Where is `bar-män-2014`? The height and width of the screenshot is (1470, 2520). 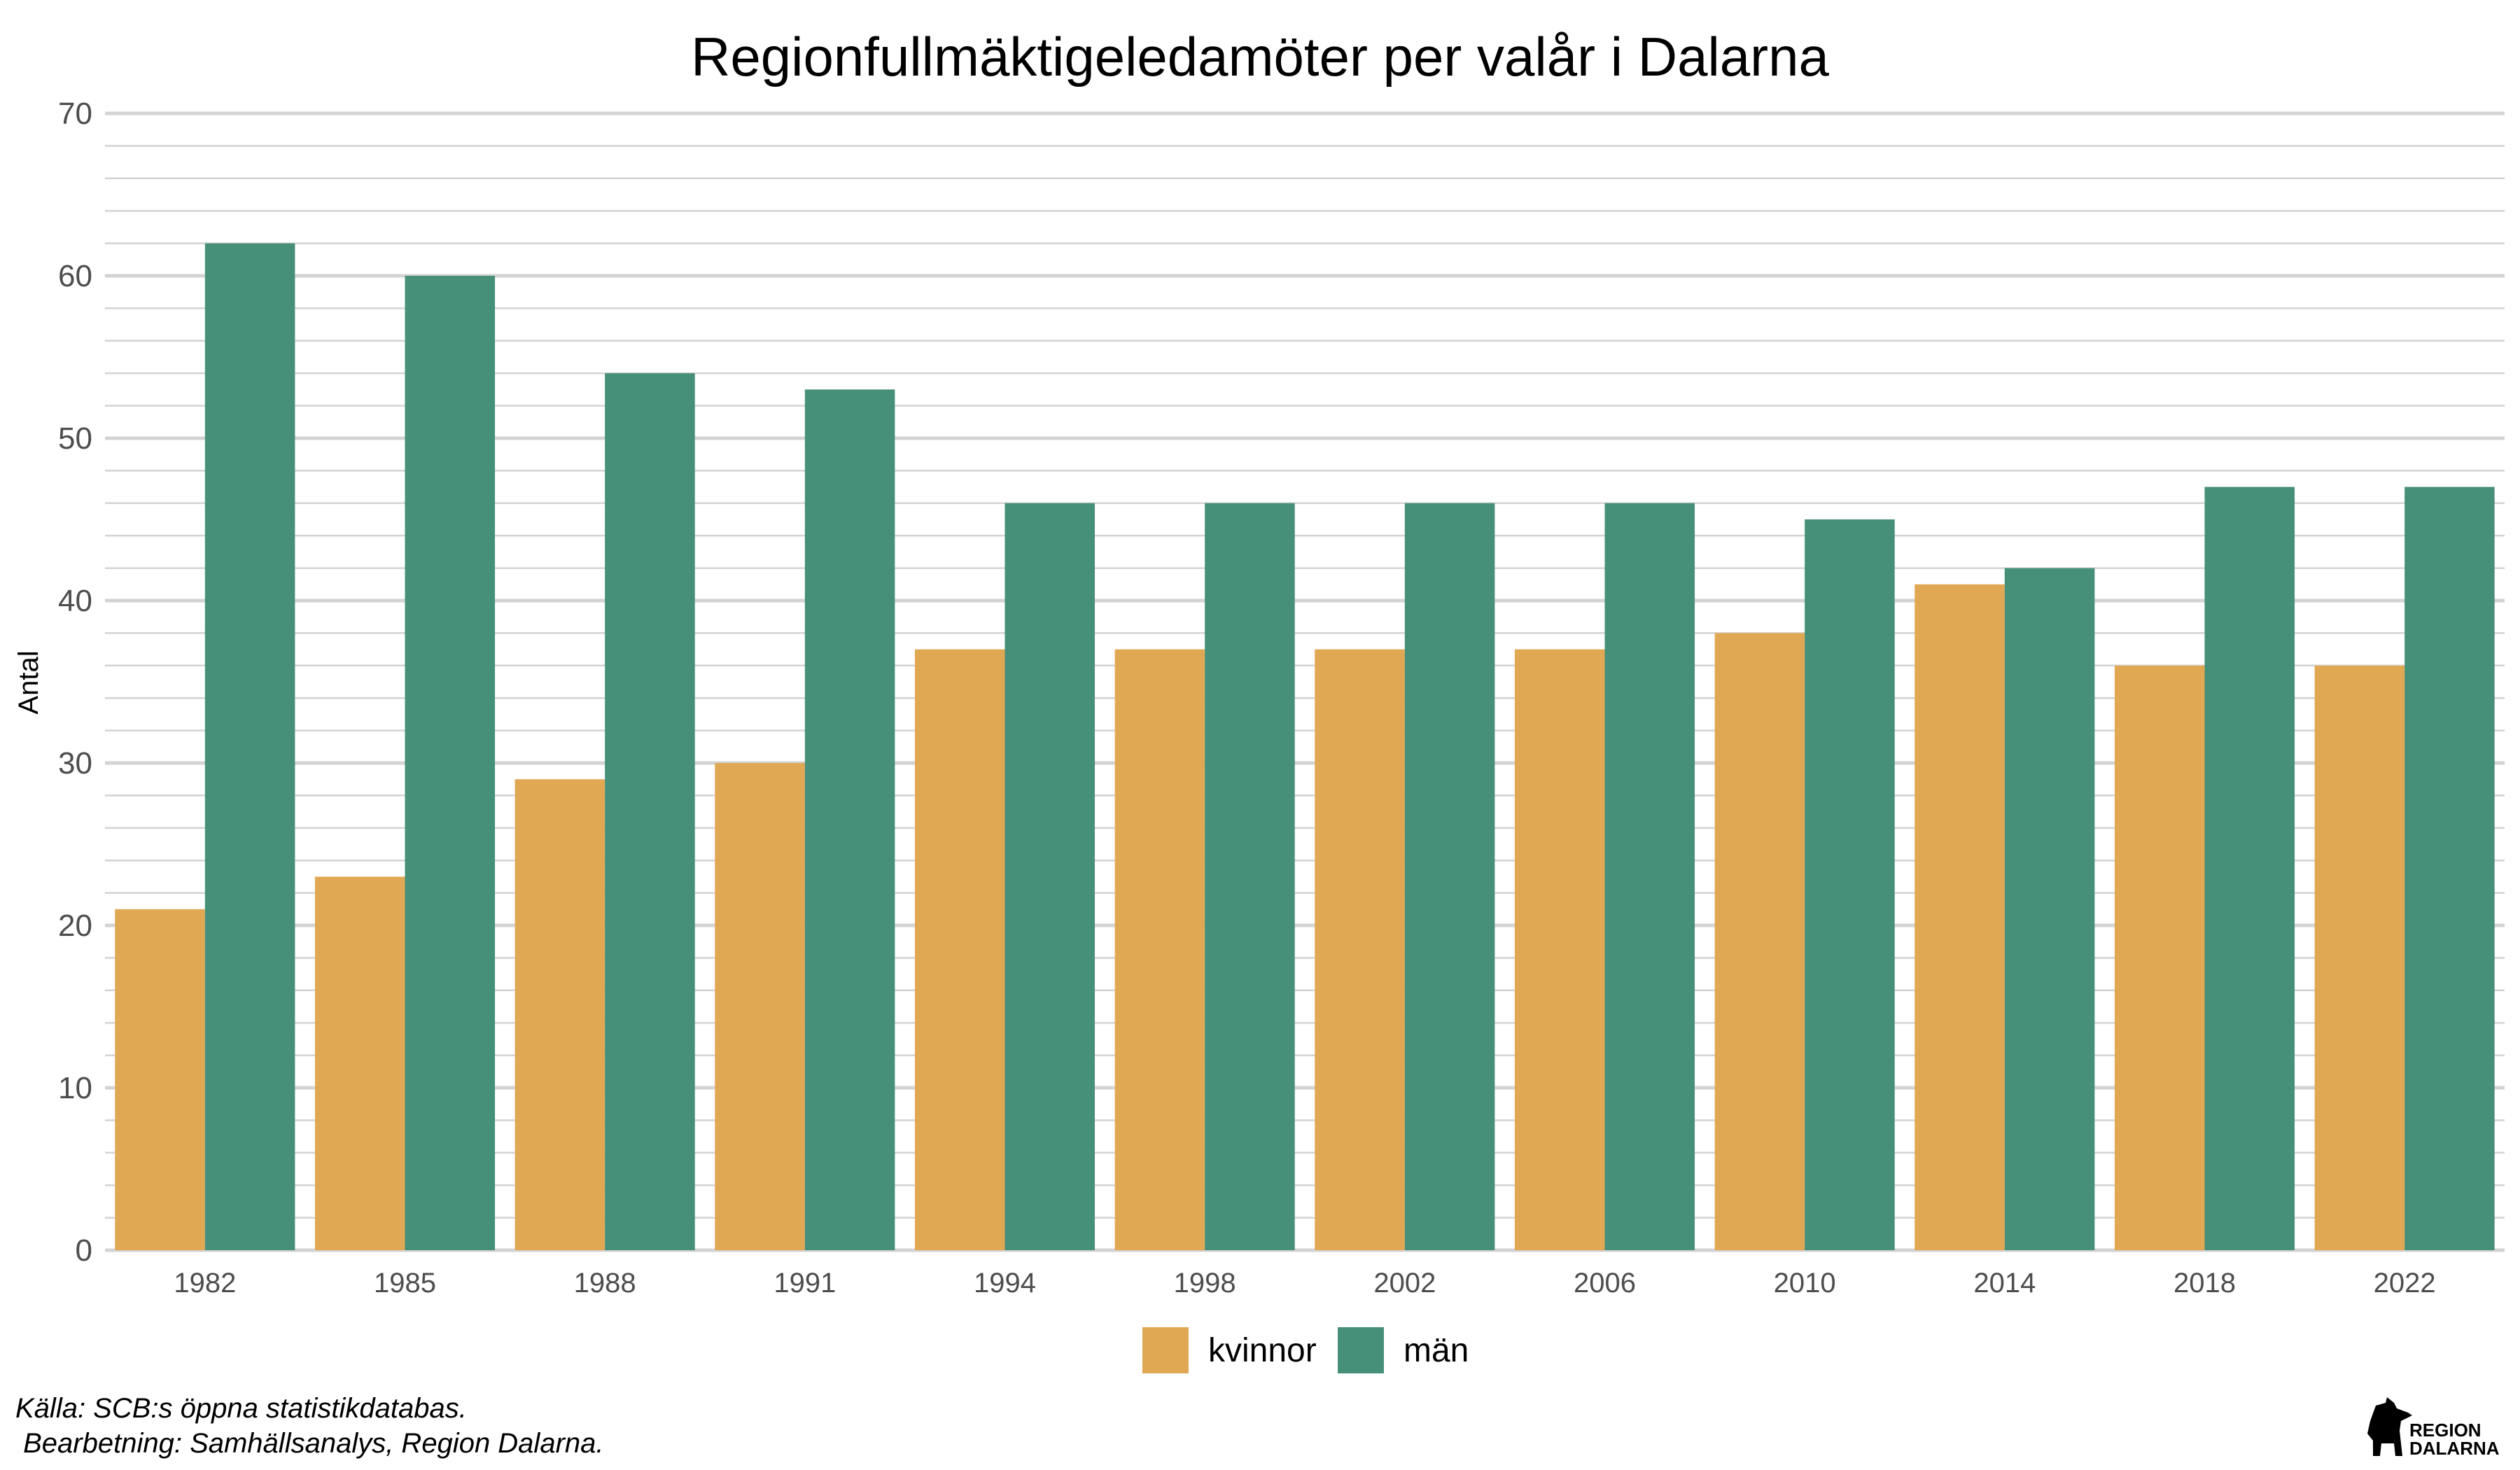 bar-män-2014 is located at coordinates (2049, 909).